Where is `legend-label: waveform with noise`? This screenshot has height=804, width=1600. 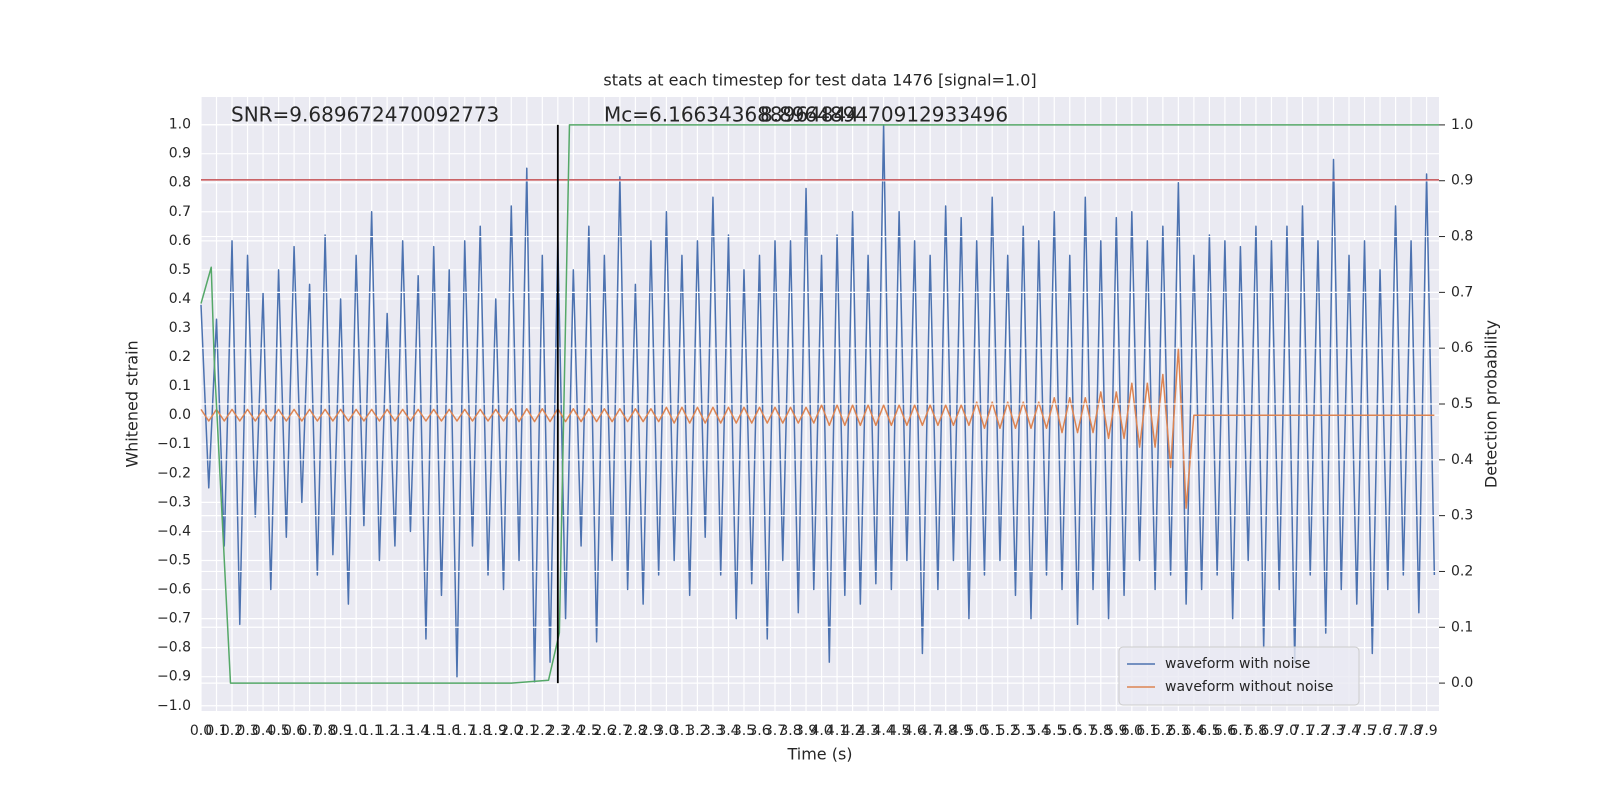
legend-label: waveform with noise is located at coordinates (1237, 664).